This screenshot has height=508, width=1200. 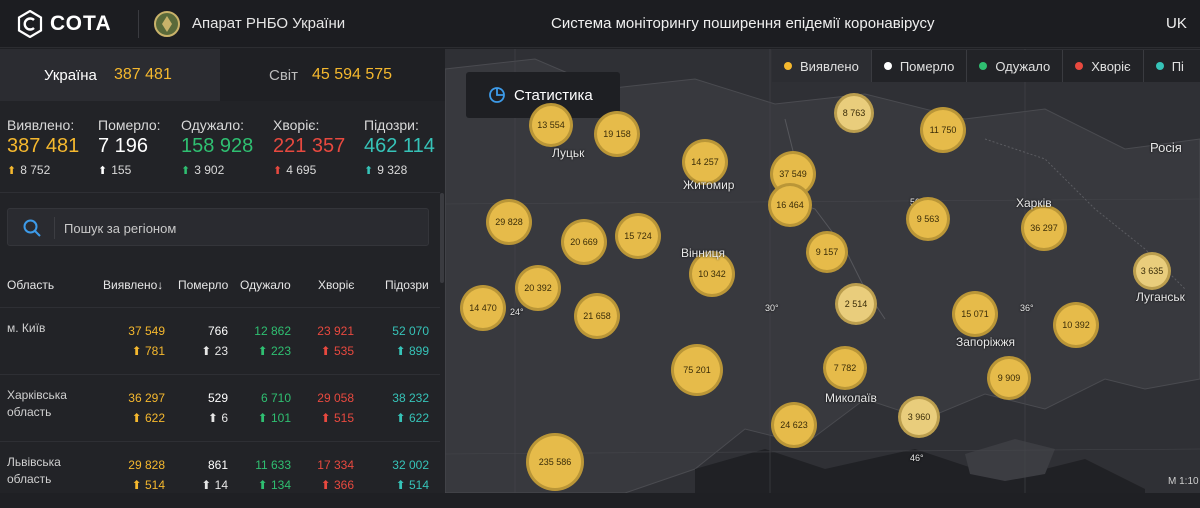 What do you see at coordinates (410, 398) in the screenshot?
I see `suspect-value: 38 232` at bounding box center [410, 398].